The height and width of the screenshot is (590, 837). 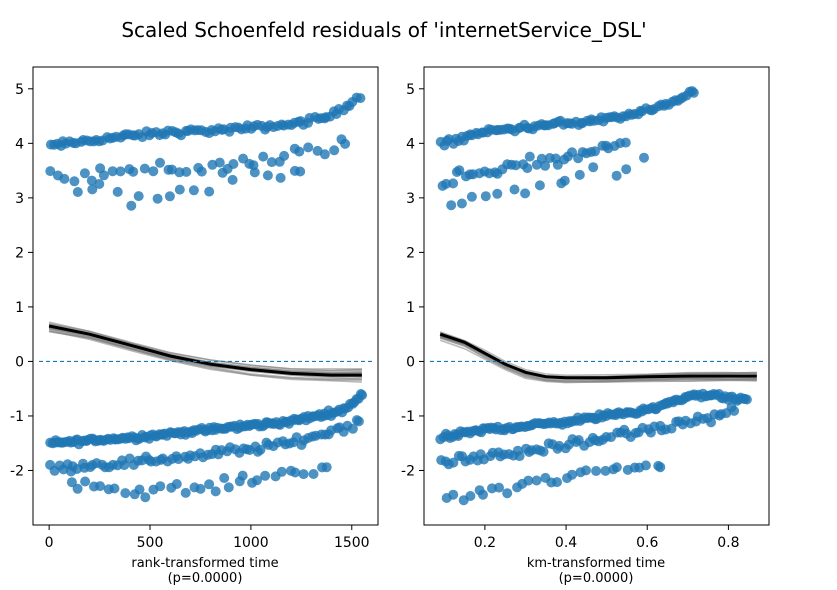 What do you see at coordinates (17, 417) in the screenshot?
I see `left-y-tick-label: -1` at bounding box center [17, 417].